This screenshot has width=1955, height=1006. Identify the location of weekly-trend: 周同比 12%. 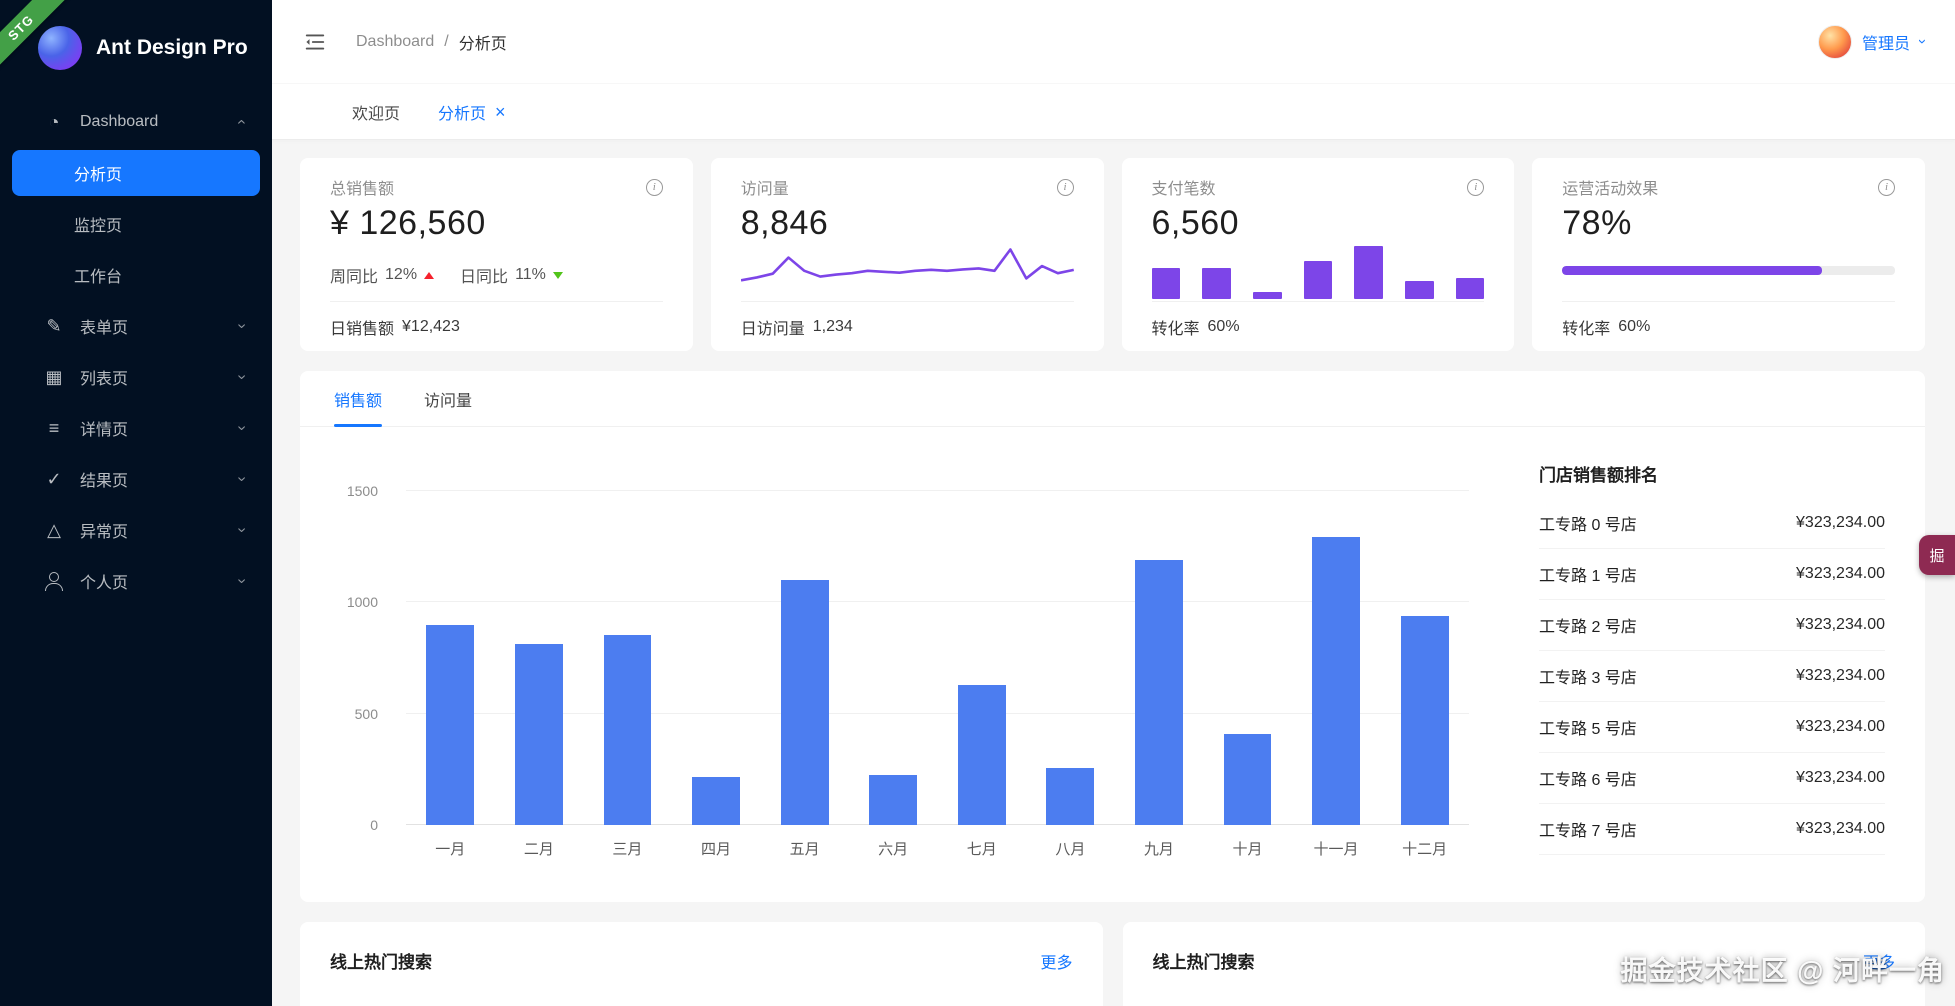
(382, 275).